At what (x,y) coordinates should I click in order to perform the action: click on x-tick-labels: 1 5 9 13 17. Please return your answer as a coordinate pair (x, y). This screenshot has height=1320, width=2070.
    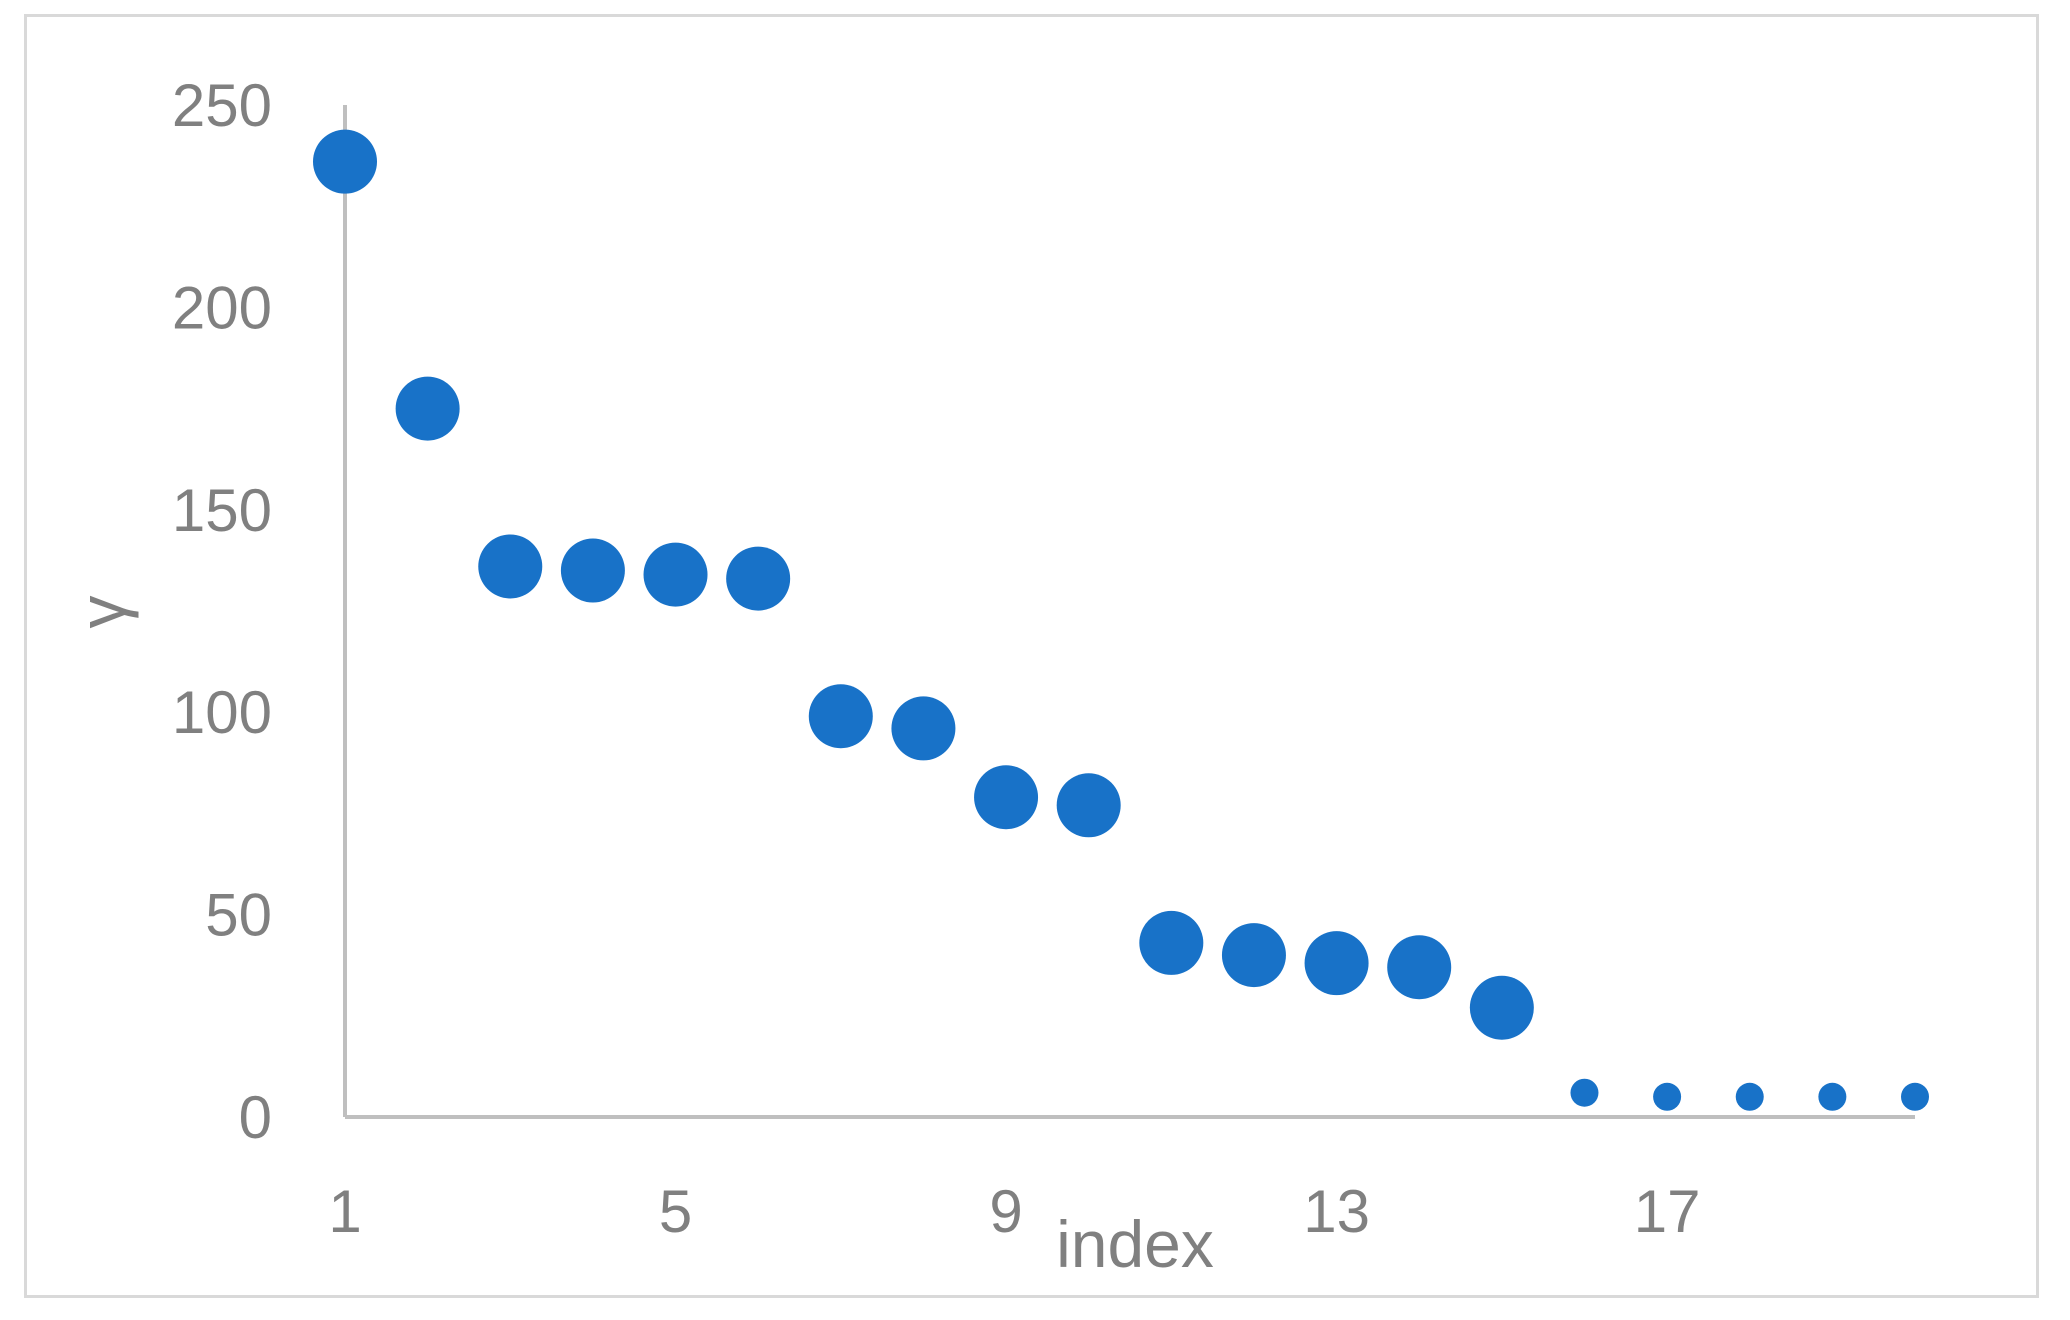
    Looking at the image, I should click on (1014, 1211).